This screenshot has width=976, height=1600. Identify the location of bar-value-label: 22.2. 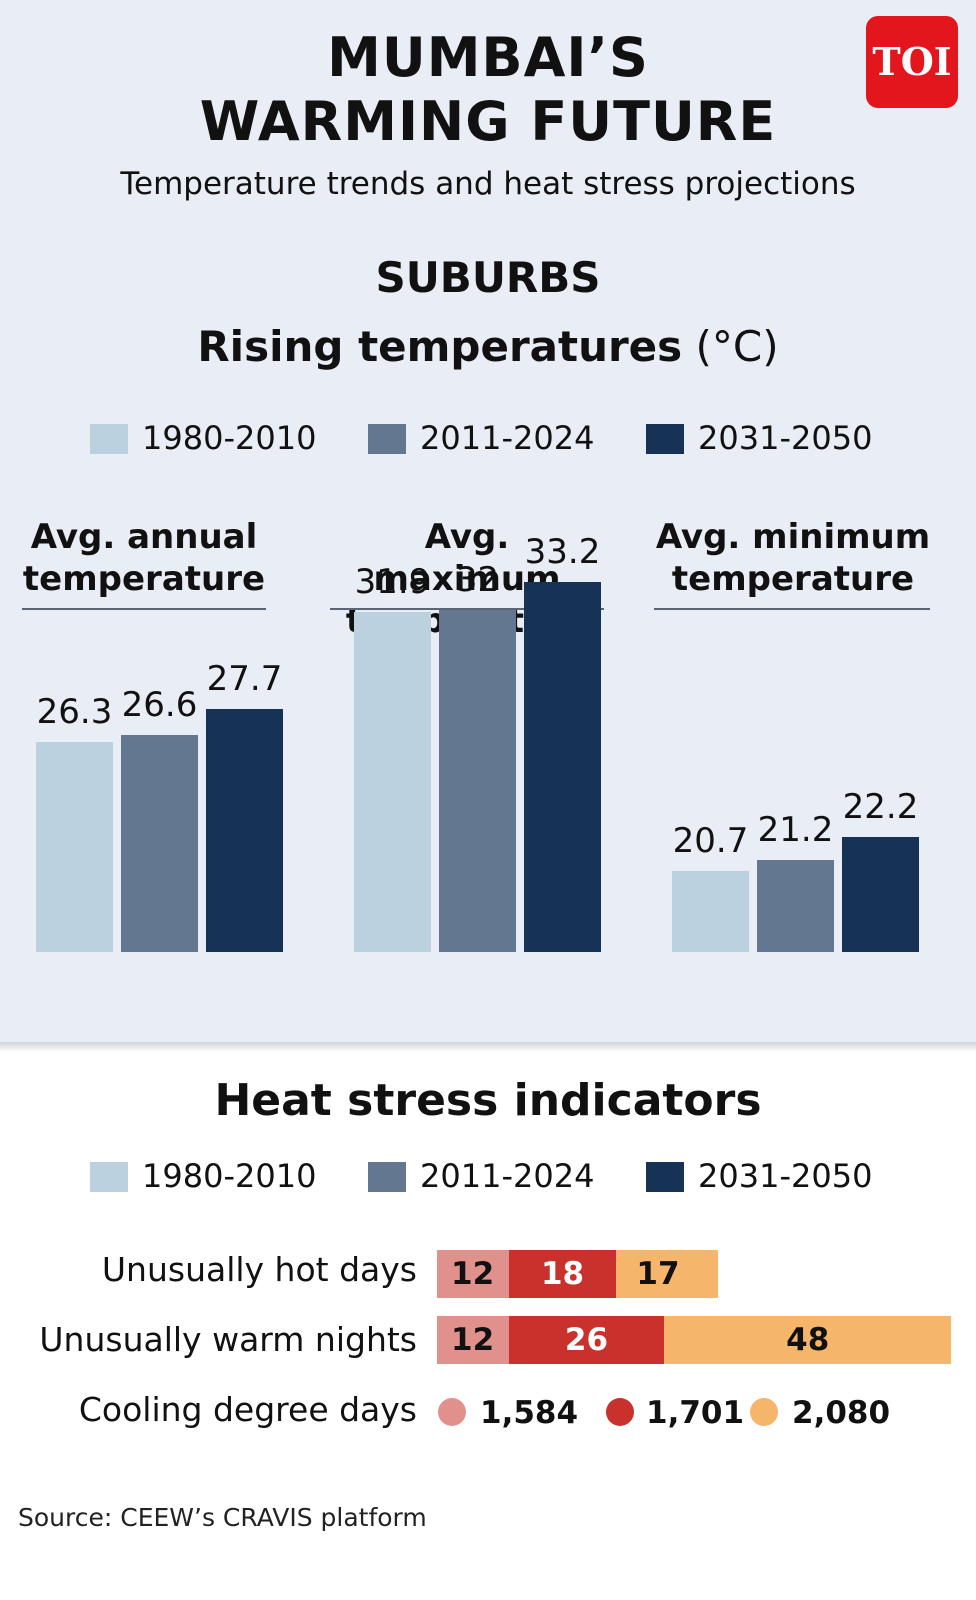
(880, 806).